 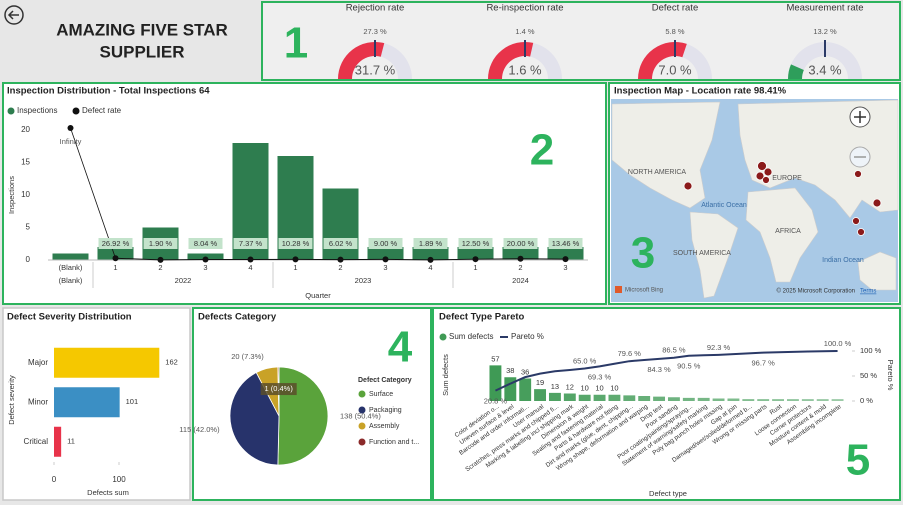 What do you see at coordinates (764, 363) in the screenshot?
I see `data-label: 96.7 %` at bounding box center [764, 363].